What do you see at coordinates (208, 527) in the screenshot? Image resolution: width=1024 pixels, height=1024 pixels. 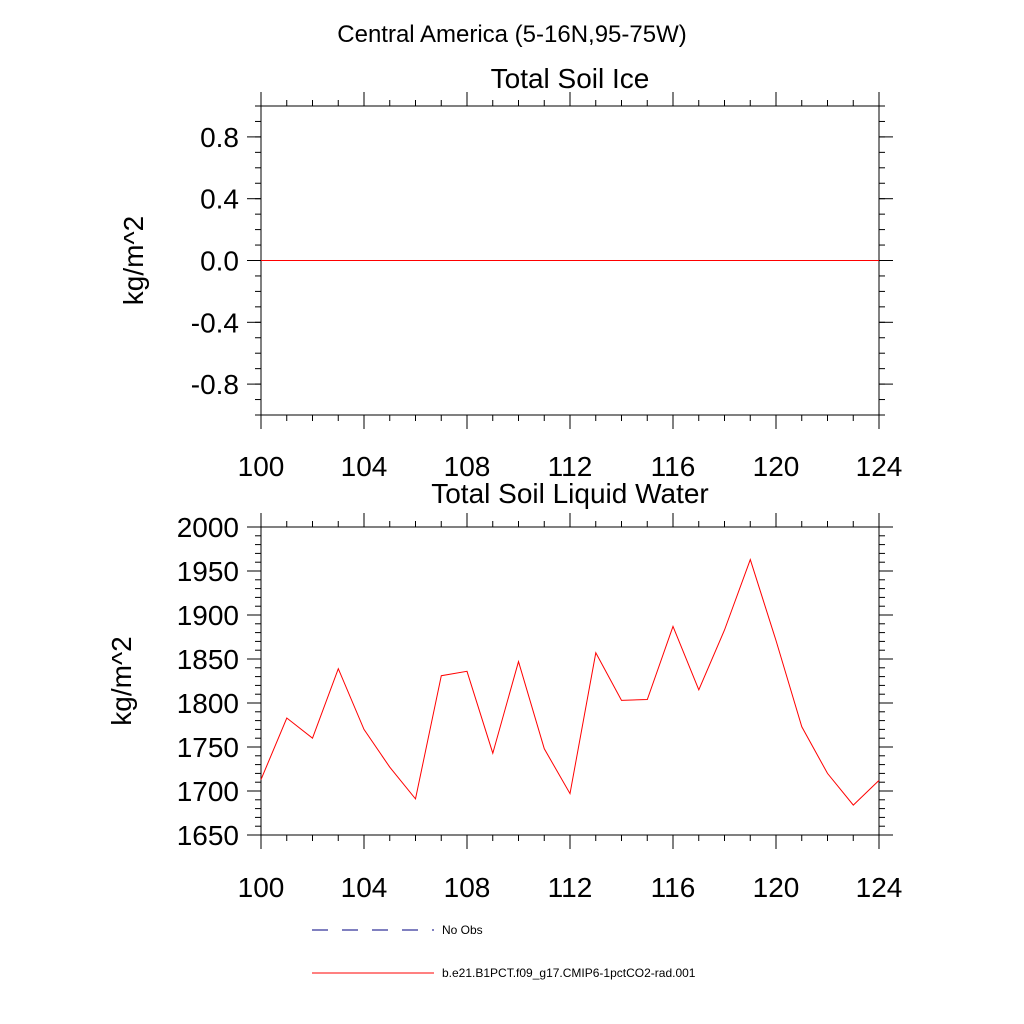 I see `y-tick-label: 2000` at bounding box center [208, 527].